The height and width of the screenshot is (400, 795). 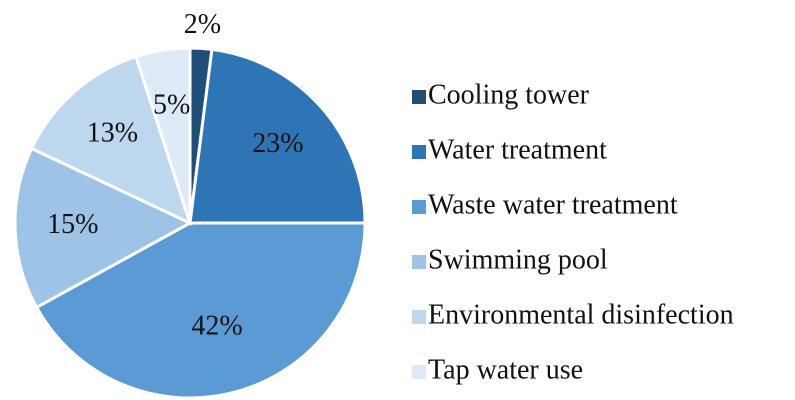 I want to click on data-label: 2%, so click(x=202, y=24).